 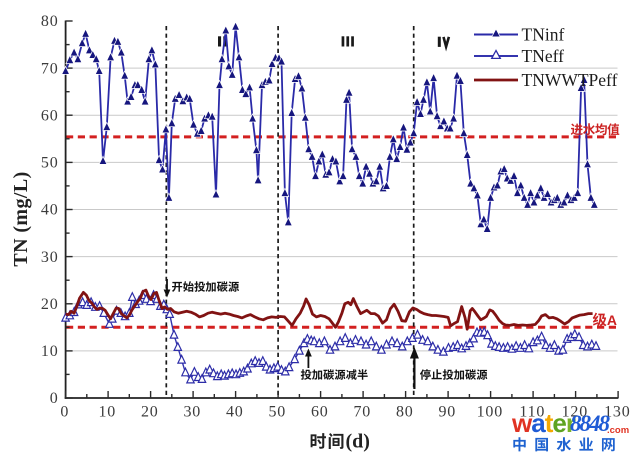 I want to click on svg-text: TNinf, so click(x=543, y=35).